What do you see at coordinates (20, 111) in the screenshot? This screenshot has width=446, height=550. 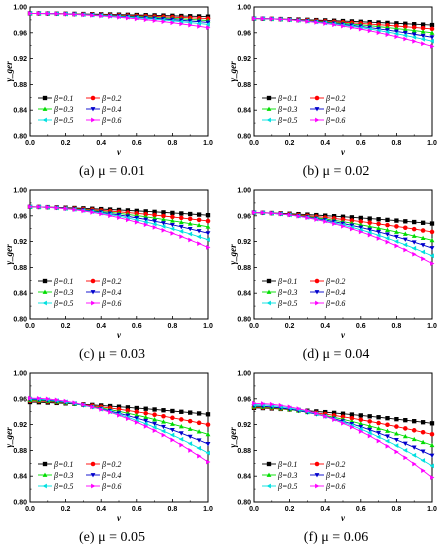 I see `y-tick-label: 0.84` at bounding box center [20, 111].